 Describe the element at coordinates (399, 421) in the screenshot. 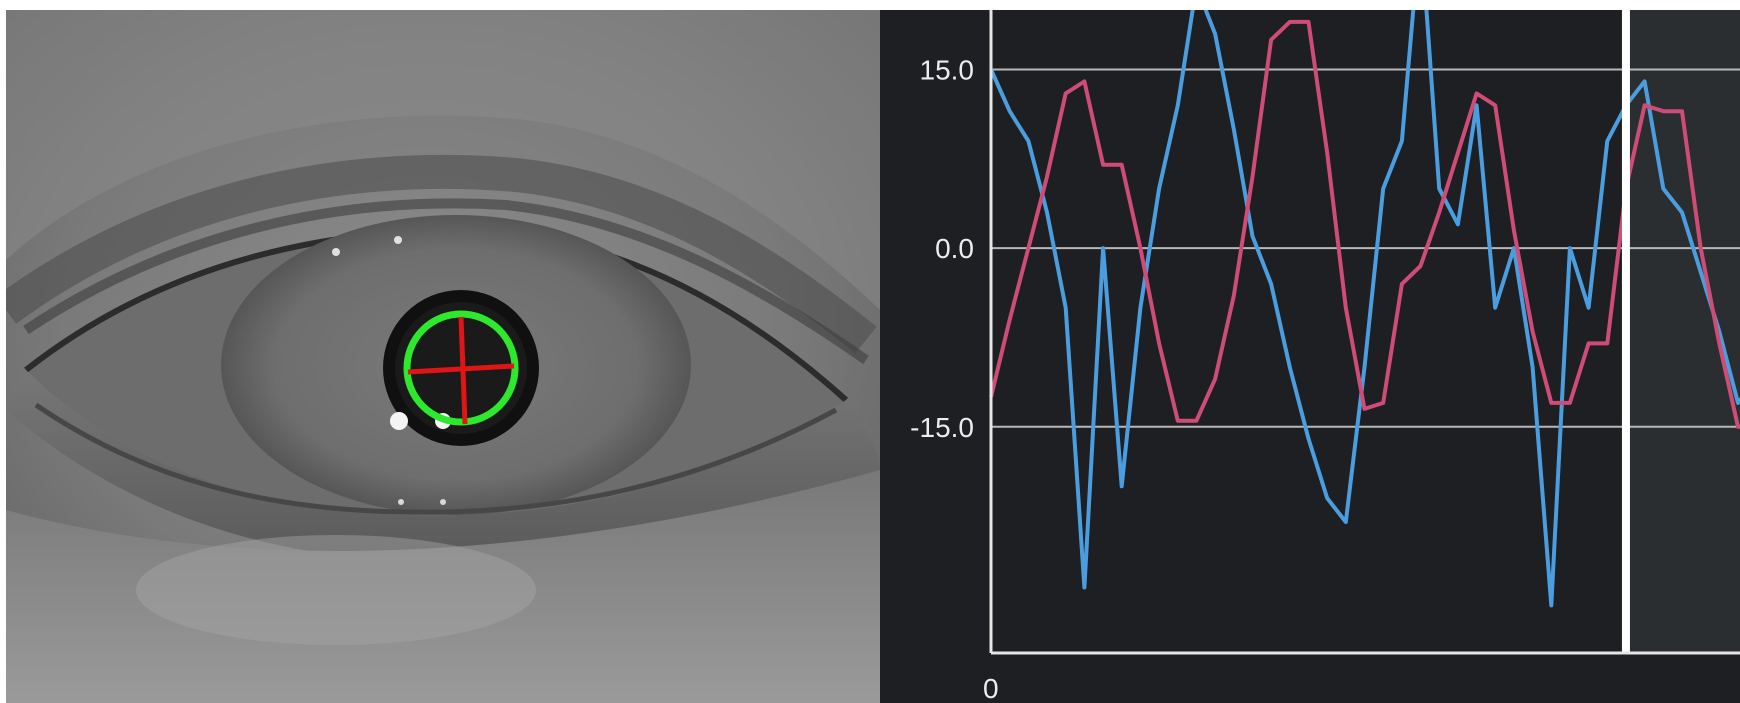

I see `corneal-glint` at that location.